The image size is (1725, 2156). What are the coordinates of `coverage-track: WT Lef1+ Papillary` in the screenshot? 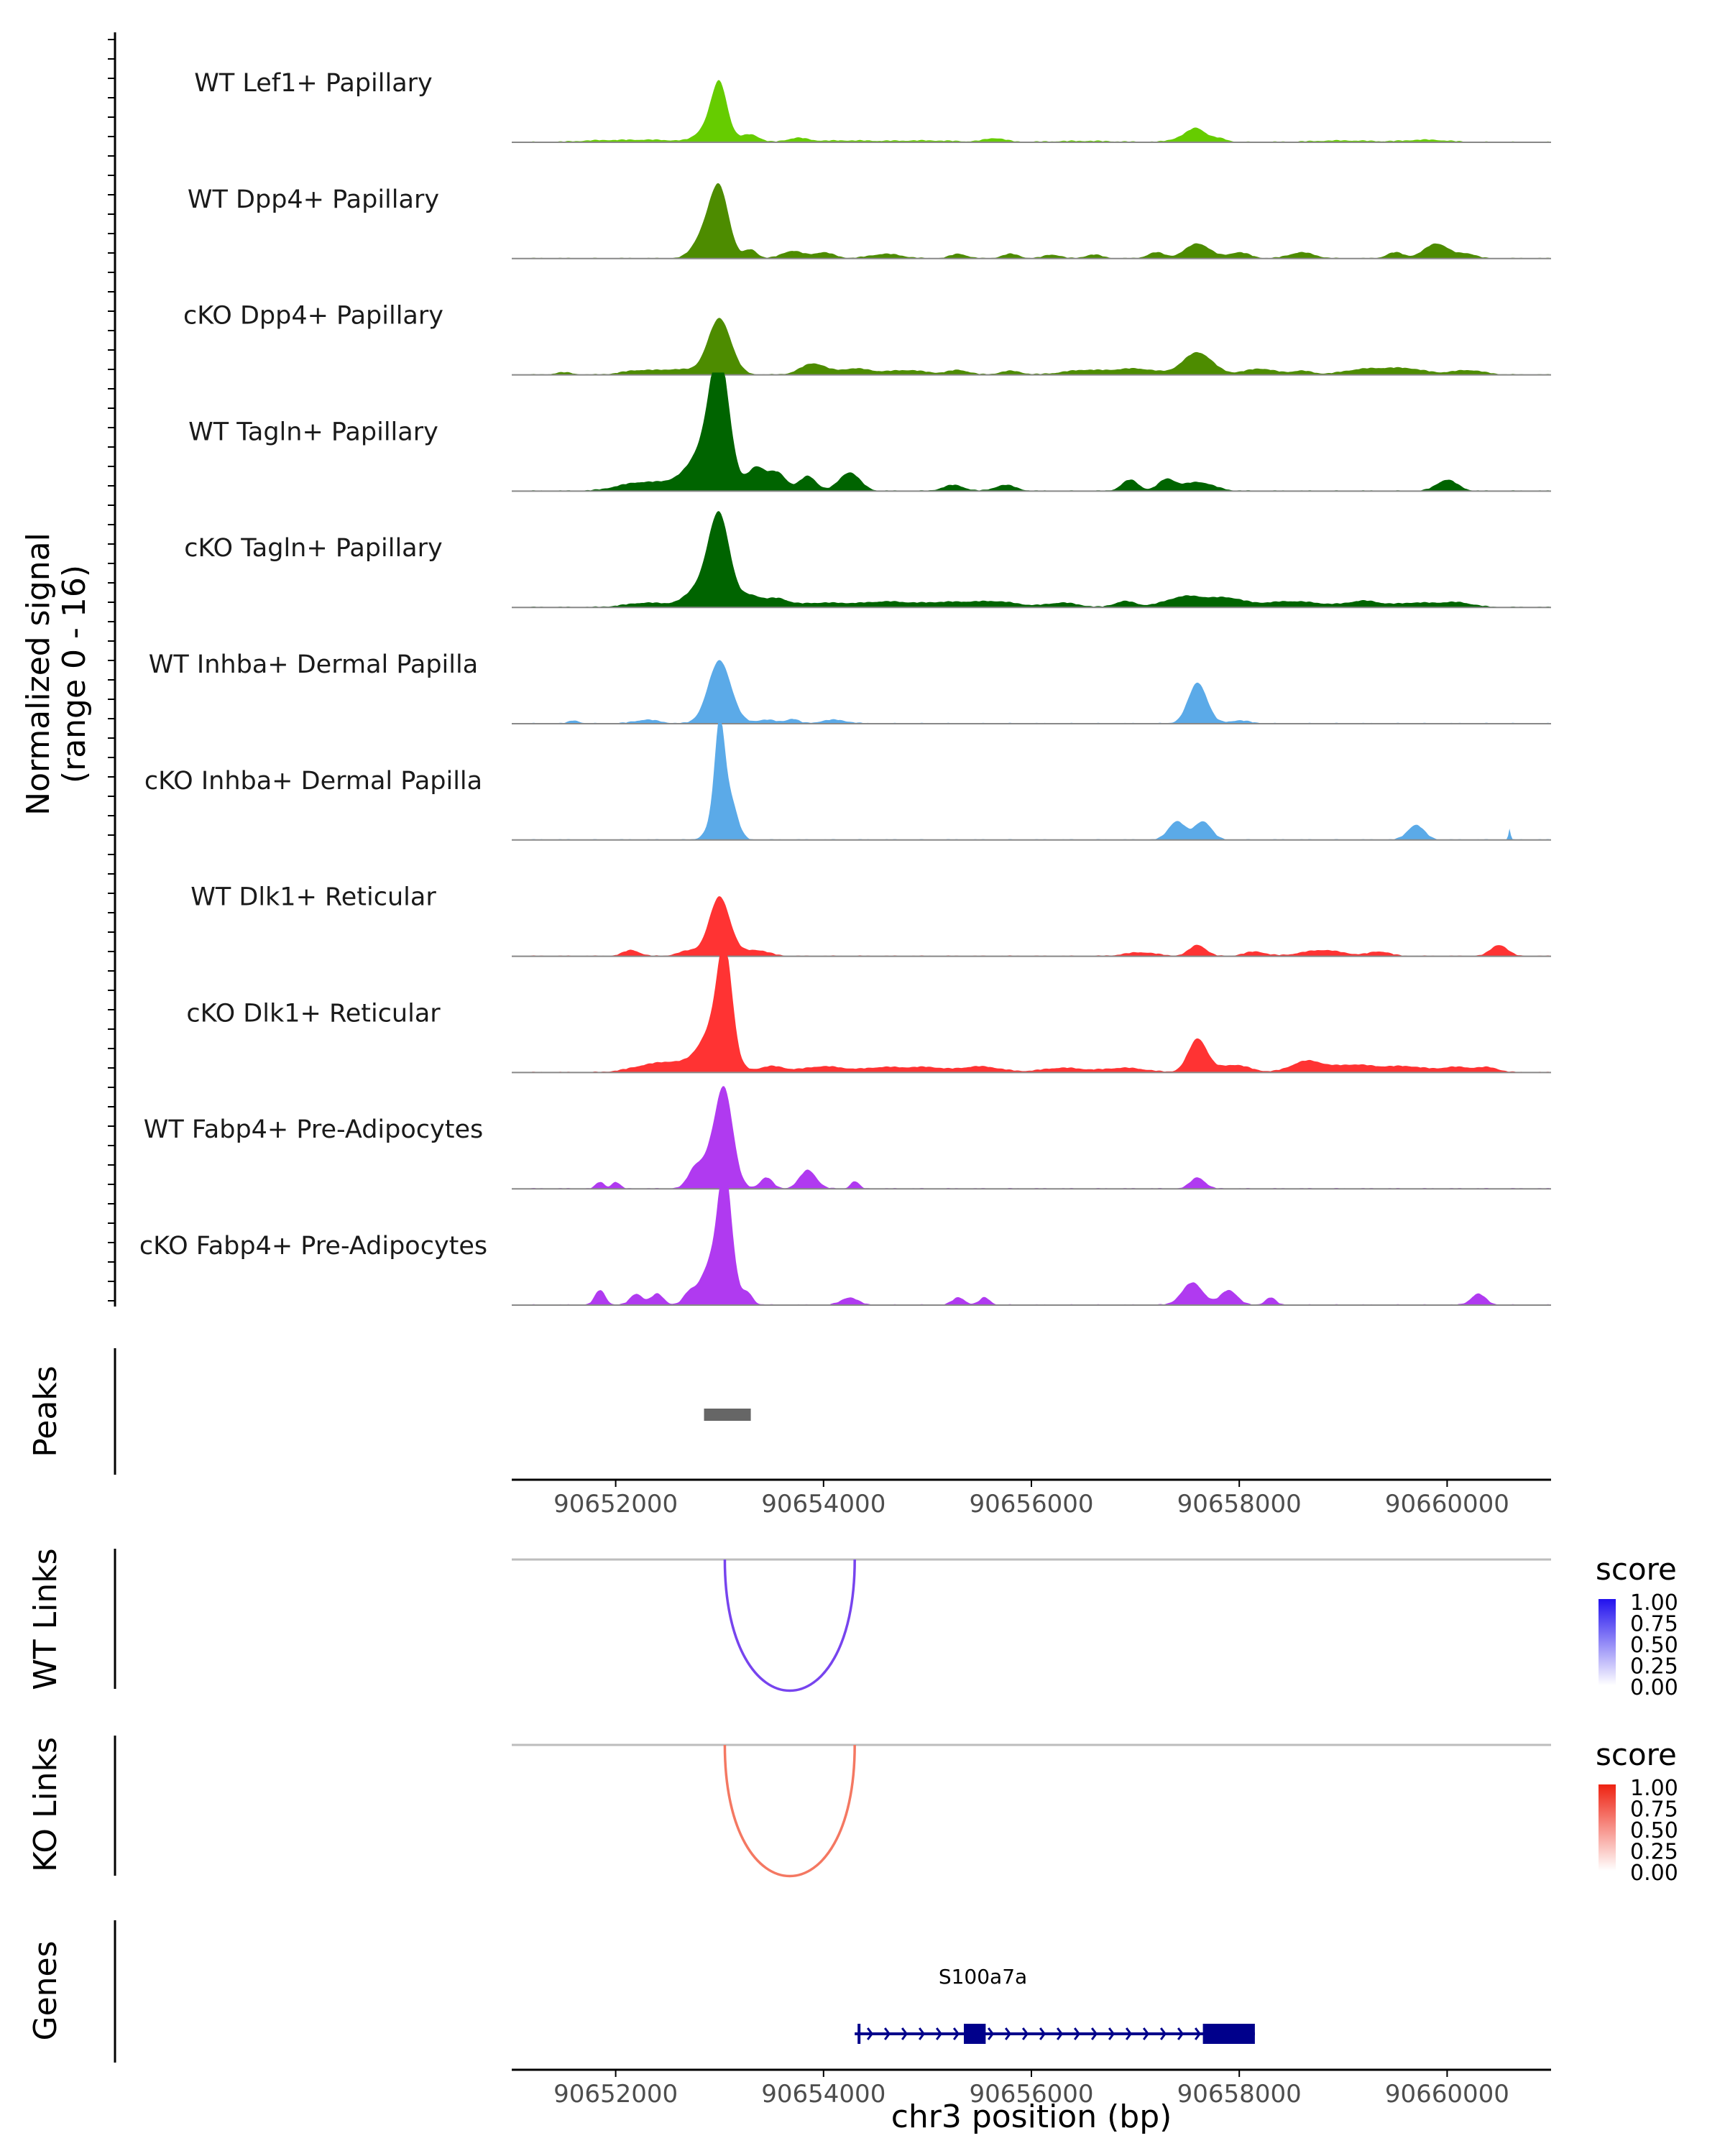 It's located at (872, 106).